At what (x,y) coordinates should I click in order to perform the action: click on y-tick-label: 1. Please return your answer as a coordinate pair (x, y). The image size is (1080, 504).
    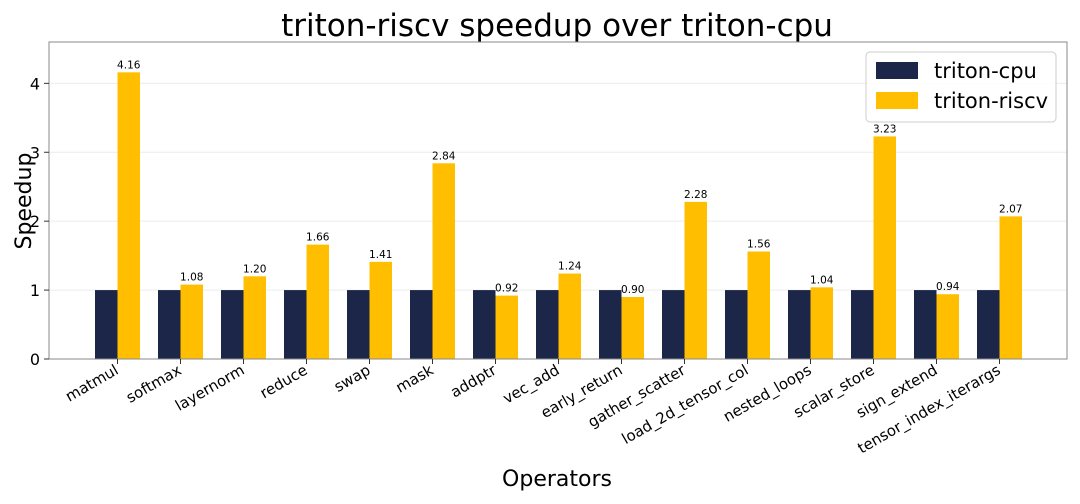
    Looking at the image, I should click on (35, 290).